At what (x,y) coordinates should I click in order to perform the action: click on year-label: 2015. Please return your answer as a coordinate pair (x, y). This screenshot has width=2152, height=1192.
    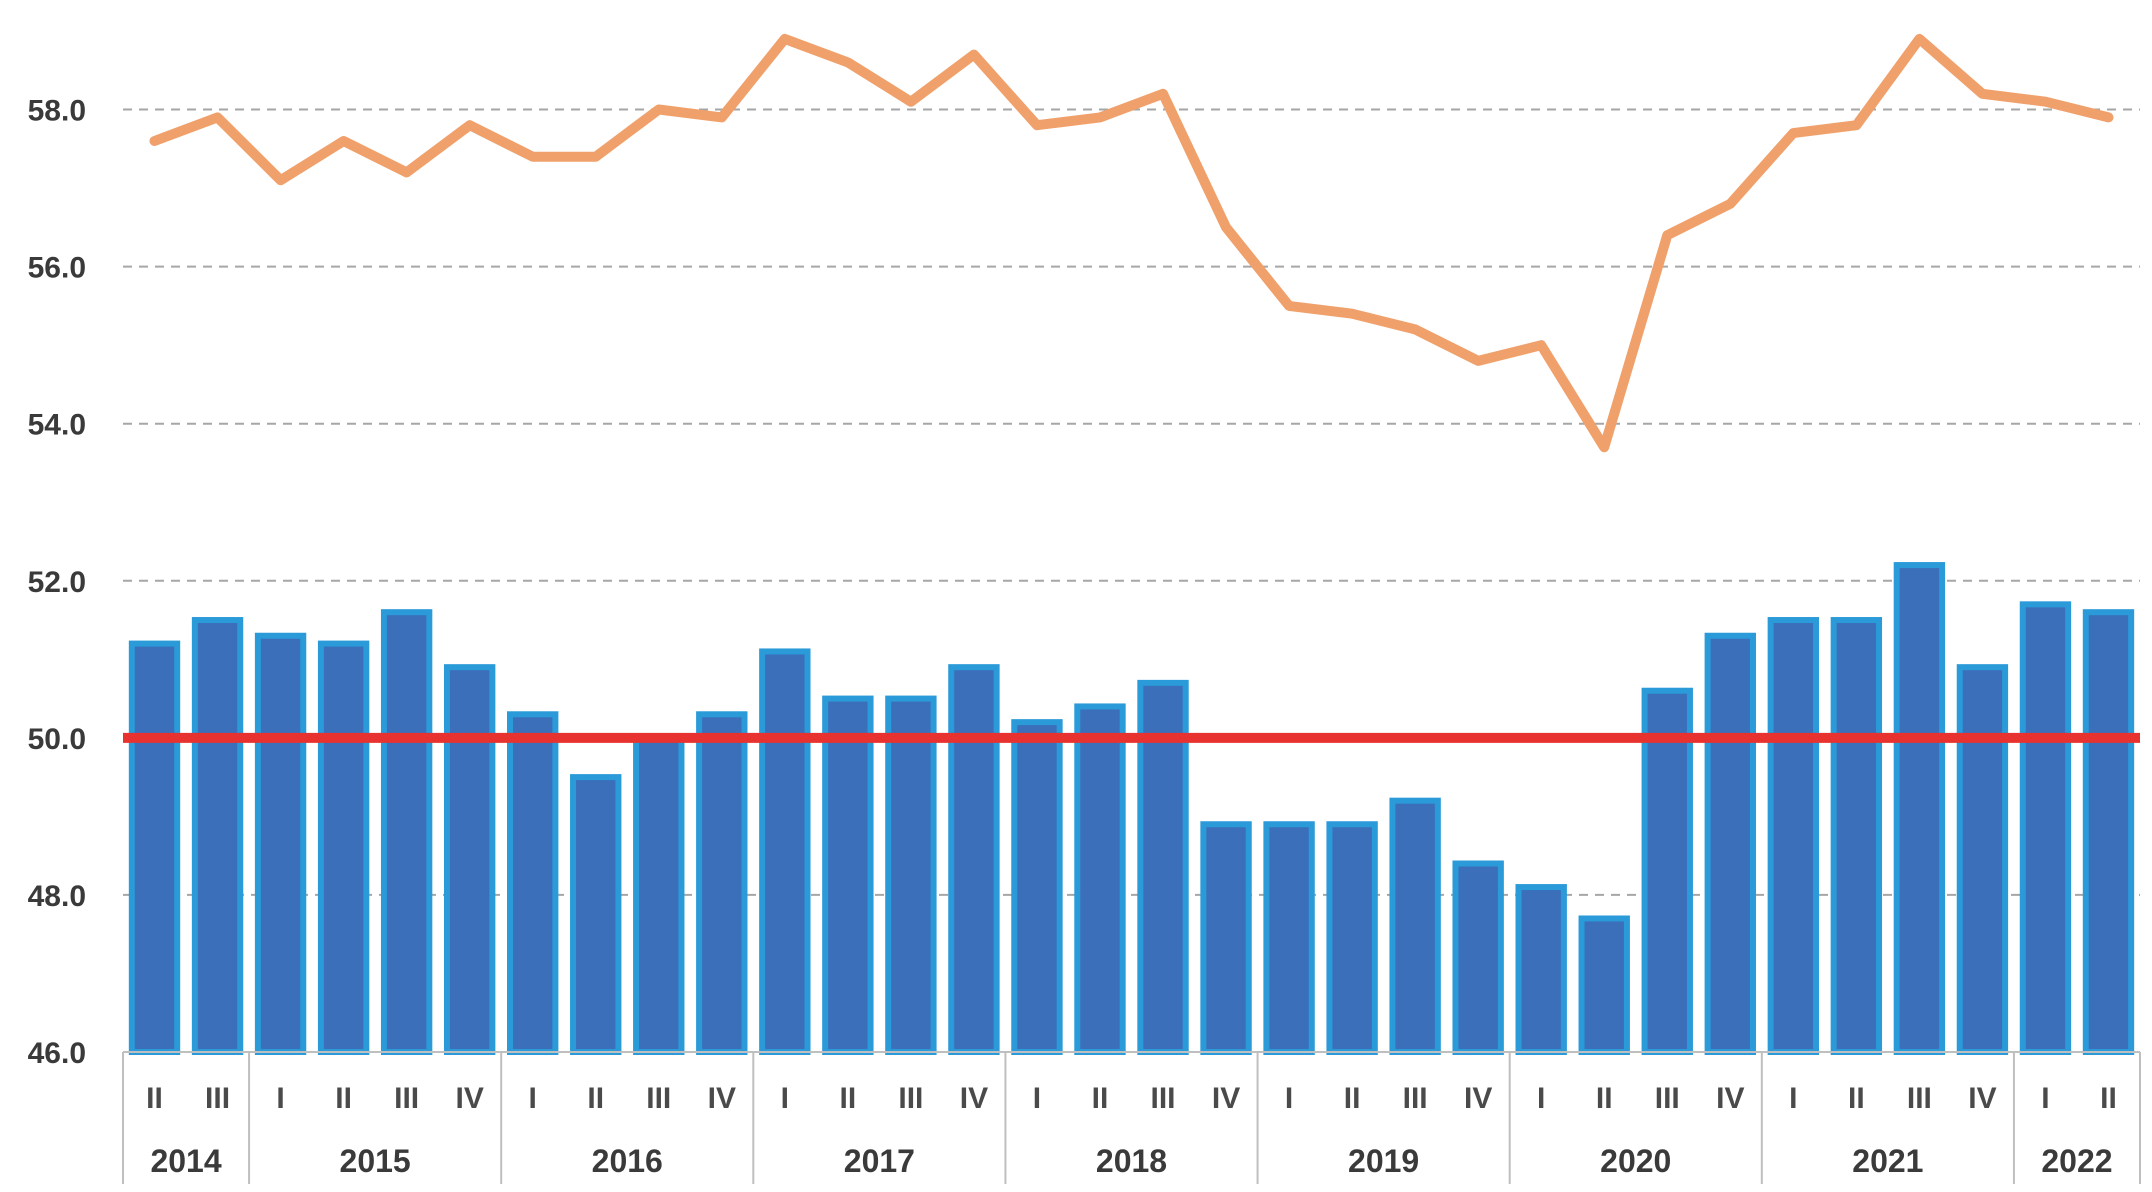
    Looking at the image, I should click on (375, 1161).